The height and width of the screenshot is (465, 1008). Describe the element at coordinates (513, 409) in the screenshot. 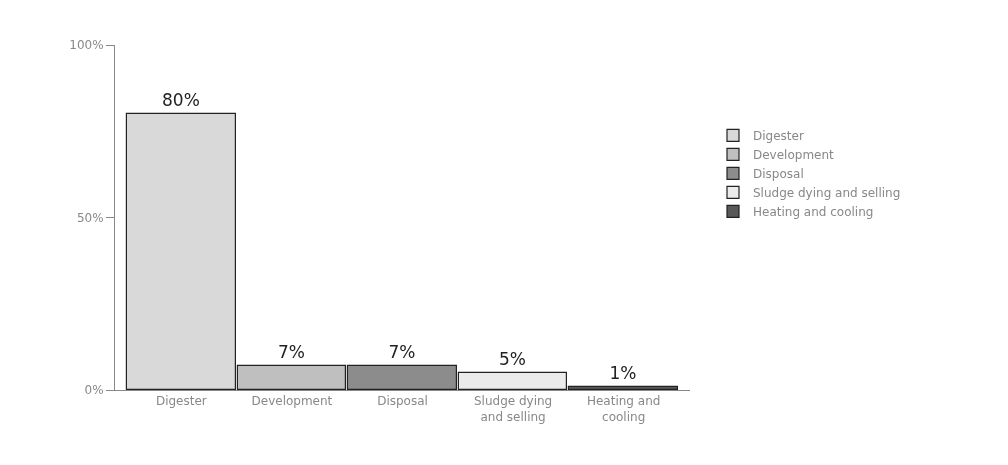

I see `x-tick-label: Sludge dying and selling` at that location.